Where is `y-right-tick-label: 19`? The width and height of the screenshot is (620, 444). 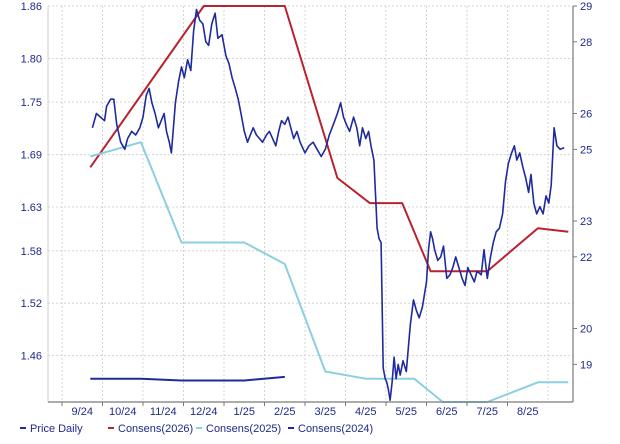
y-right-tick-label: 19 is located at coordinates (586, 365).